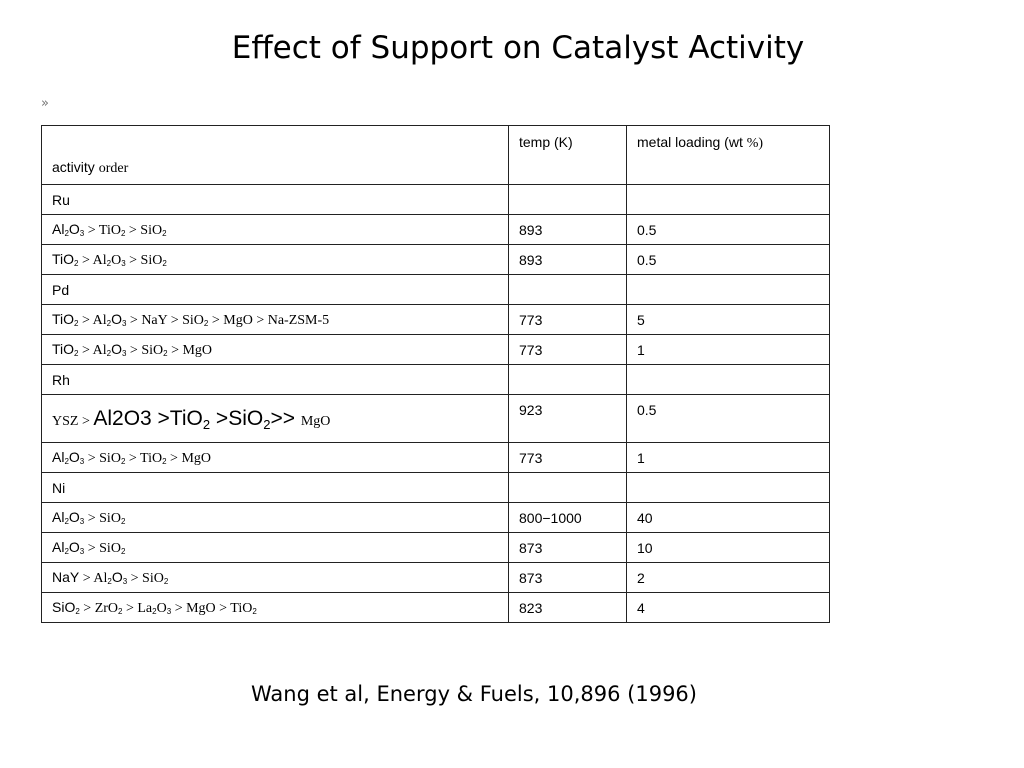  Describe the element at coordinates (275, 487) in the screenshot. I see `metal-label: Ni` at that location.